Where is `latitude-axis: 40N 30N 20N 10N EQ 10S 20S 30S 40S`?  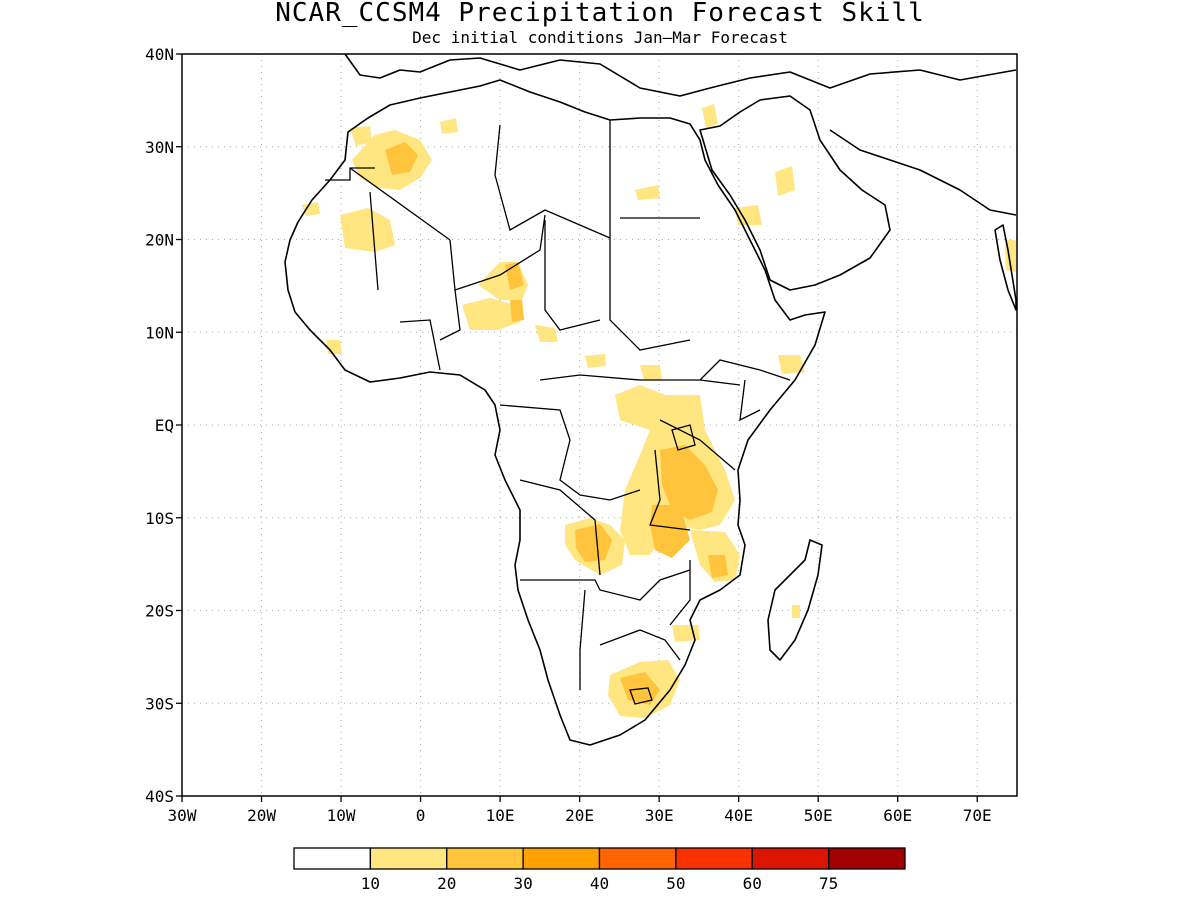
latitude-axis: 40N 30N 20N 10N EQ 10S 20S 30S 40S is located at coordinates (163, 425).